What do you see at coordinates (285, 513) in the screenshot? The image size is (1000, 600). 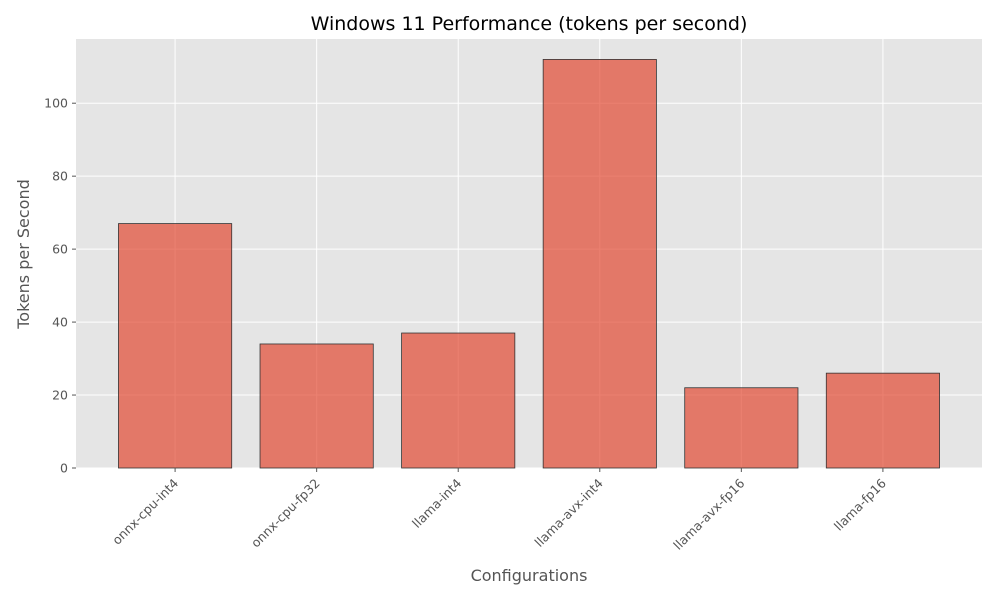 I see `x-tick-label: onnx-cpu-fp32` at bounding box center [285, 513].